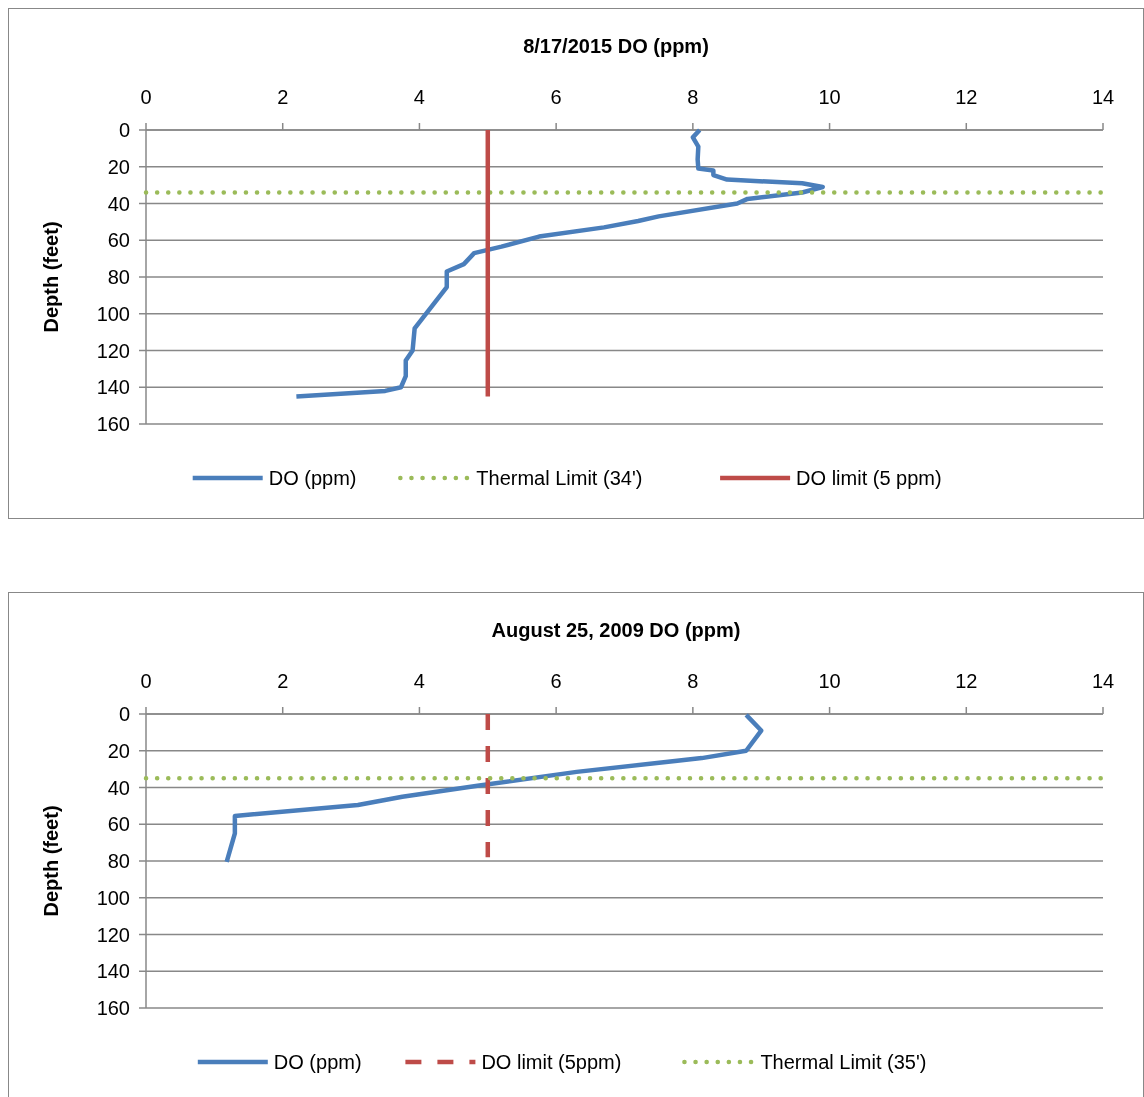 Image resolution: width=1144 pixels, height=1097 pixels. I want to click on legend-label: DO limit (5 ppm), so click(869, 478).